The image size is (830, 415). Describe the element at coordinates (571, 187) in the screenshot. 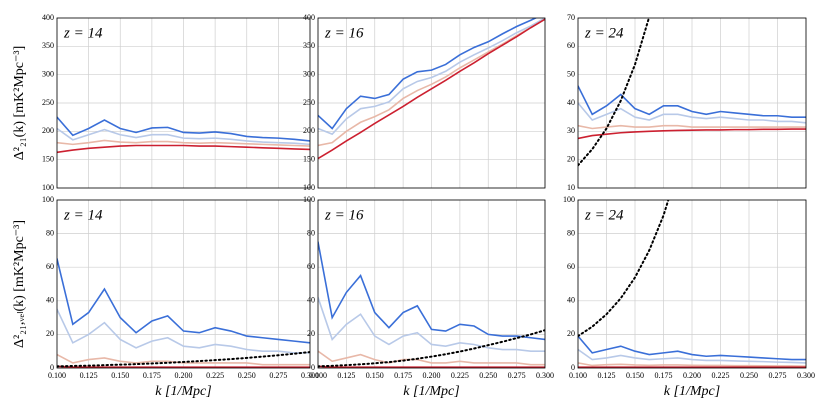

I see `y-tick-label: 10` at that location.